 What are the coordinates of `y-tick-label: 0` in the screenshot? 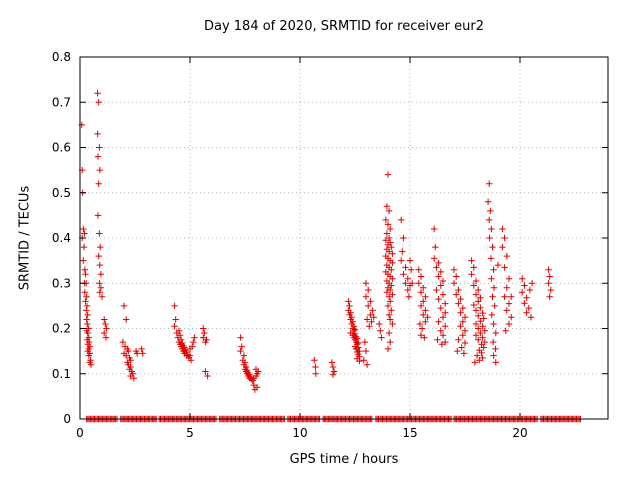 It's located at (67, 419).